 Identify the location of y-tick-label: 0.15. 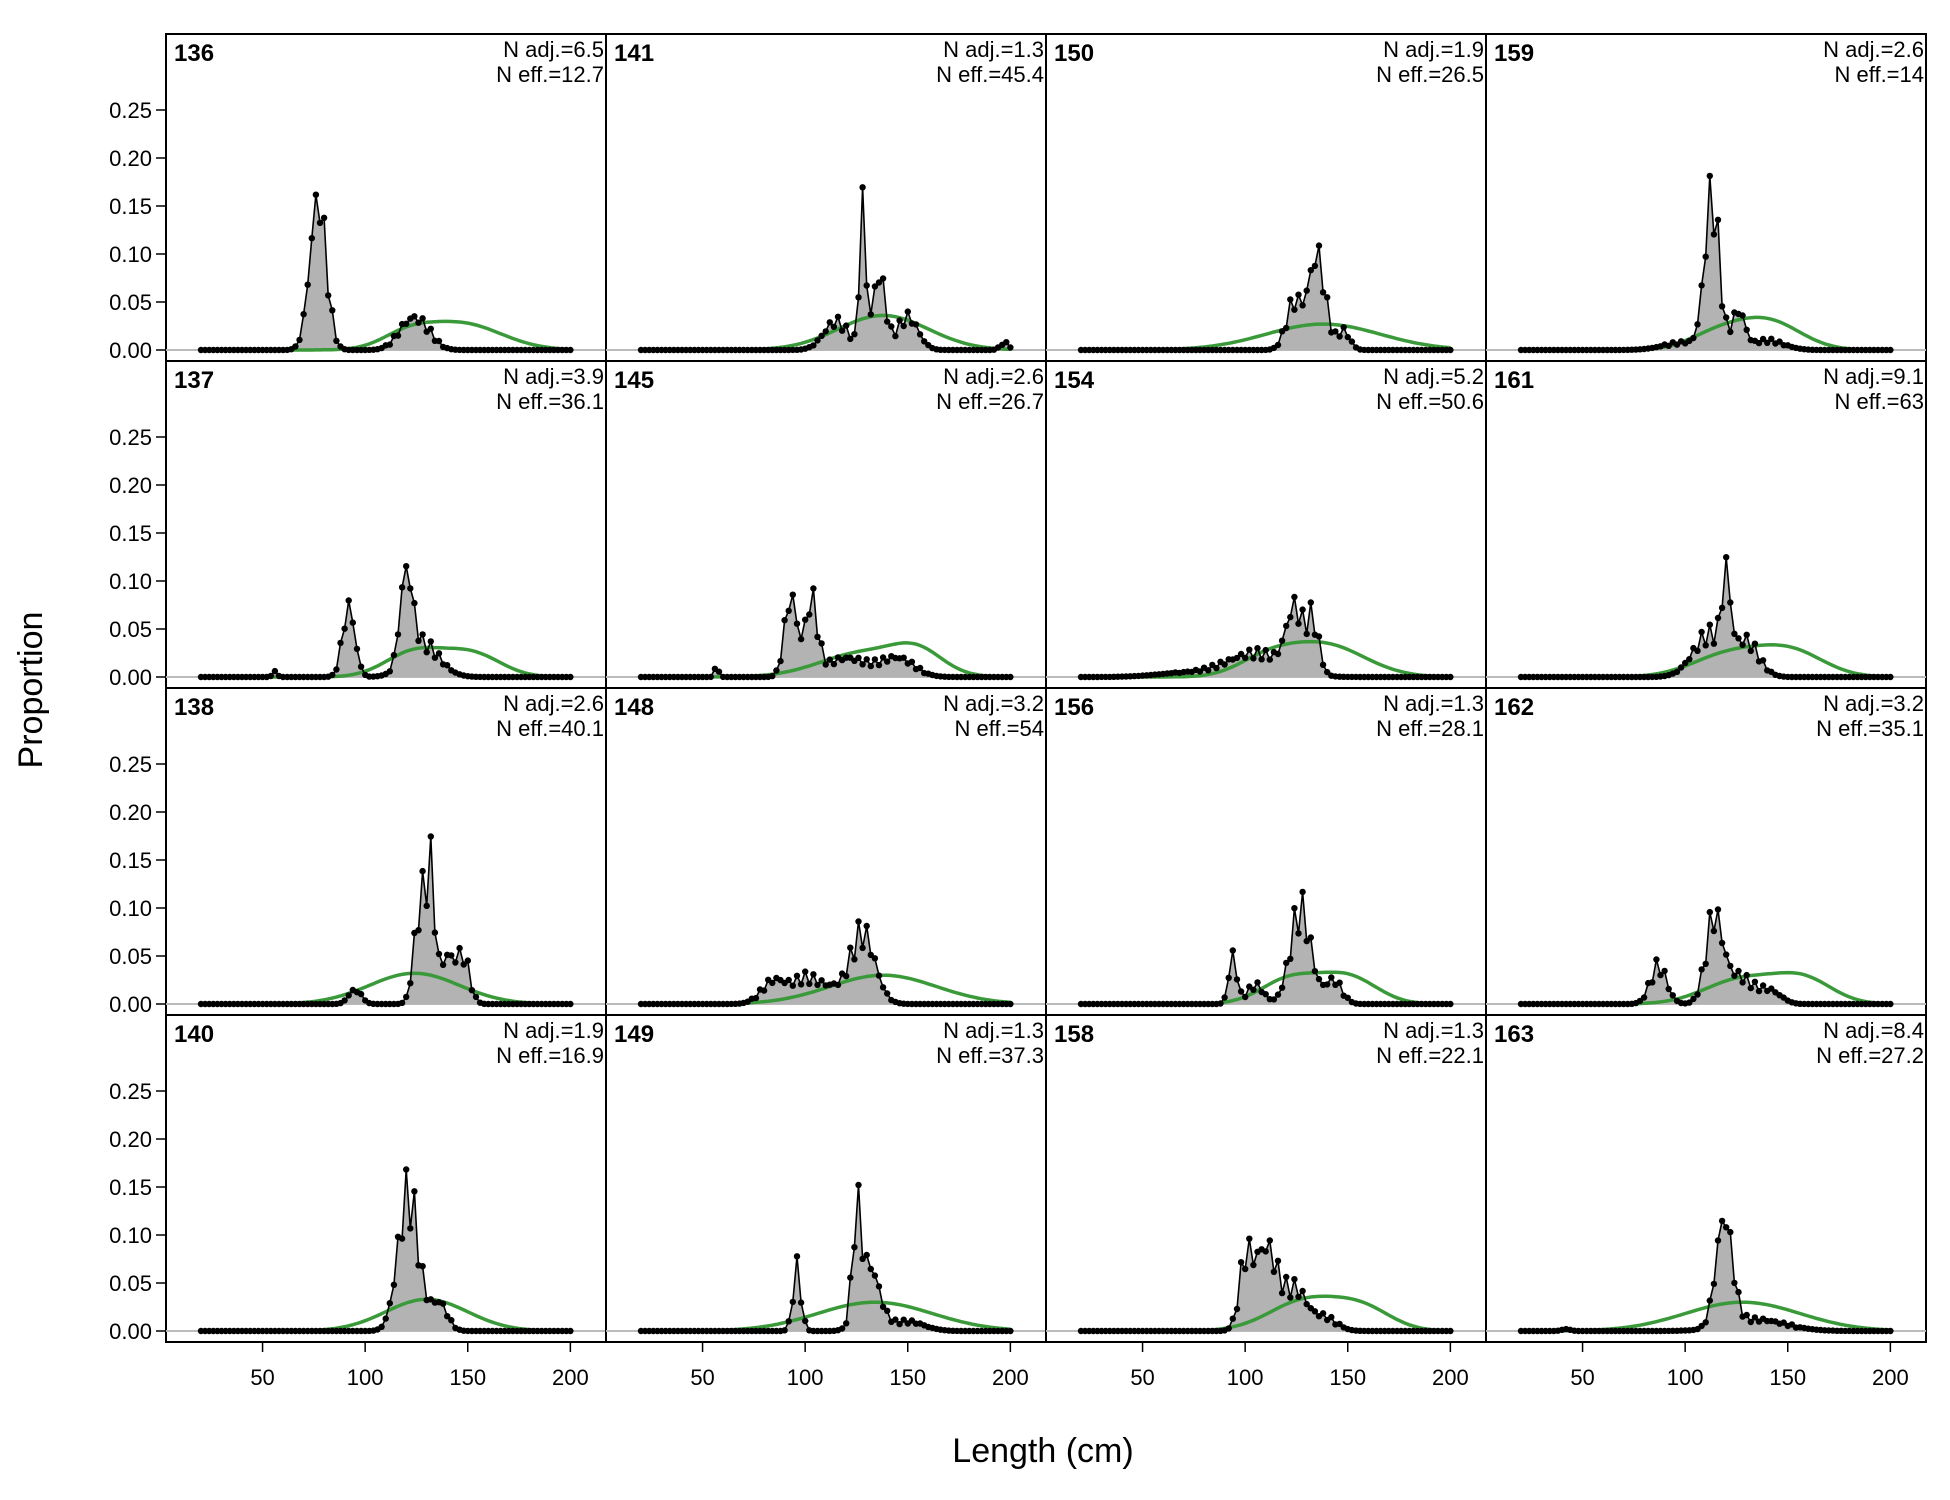
(130, 860).